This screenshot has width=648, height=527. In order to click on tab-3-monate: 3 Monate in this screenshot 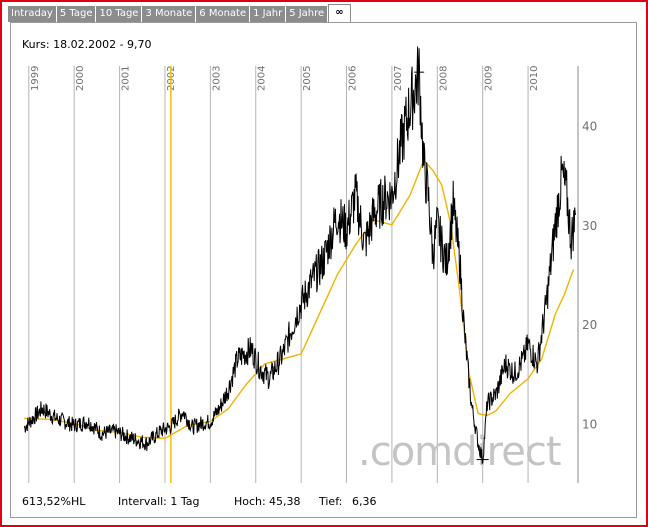, I will do `click(169, 14)`.